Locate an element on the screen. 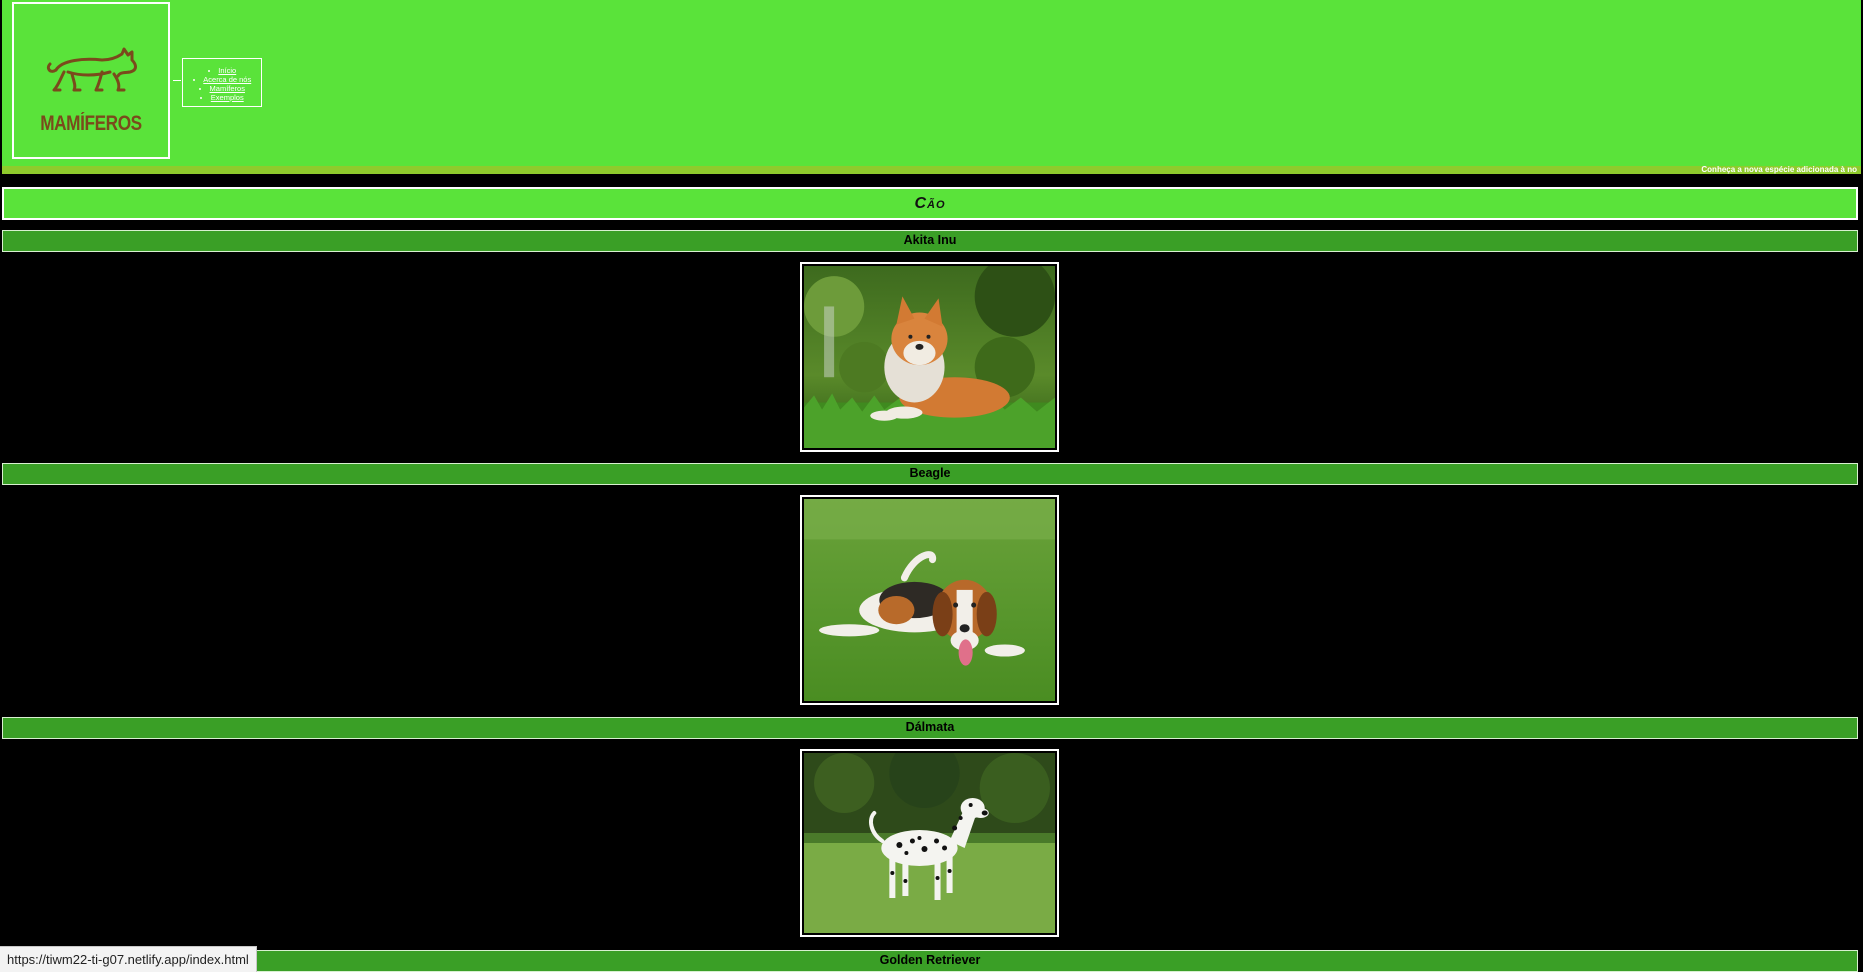  breed-heading-dalmatian: Dálmata is located at coordinates (930, 728).